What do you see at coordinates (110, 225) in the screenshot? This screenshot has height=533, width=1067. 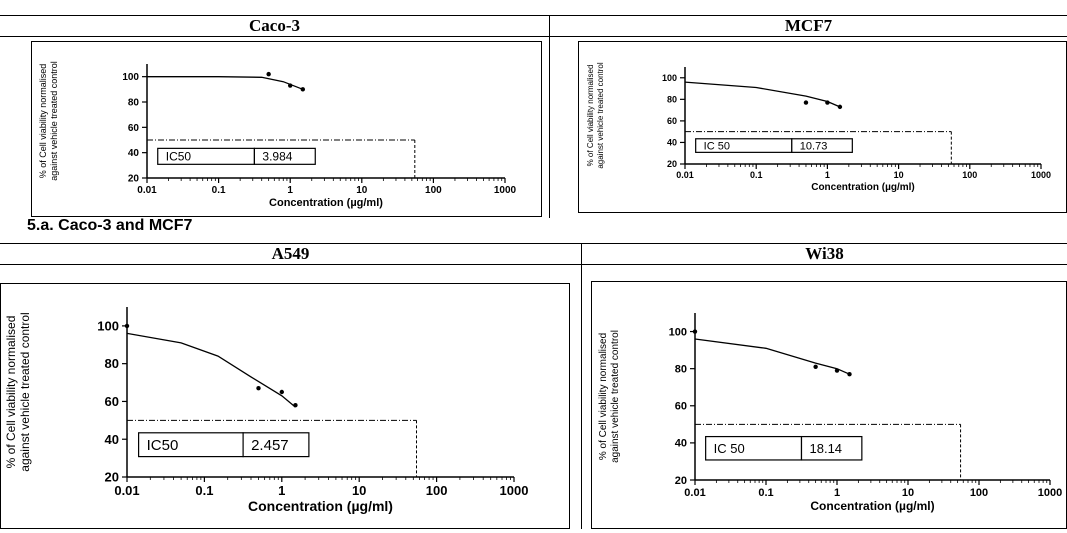 I see `figure-caption: 5.a. Caco-3 and MCF7` at bounding box center [110, 225].